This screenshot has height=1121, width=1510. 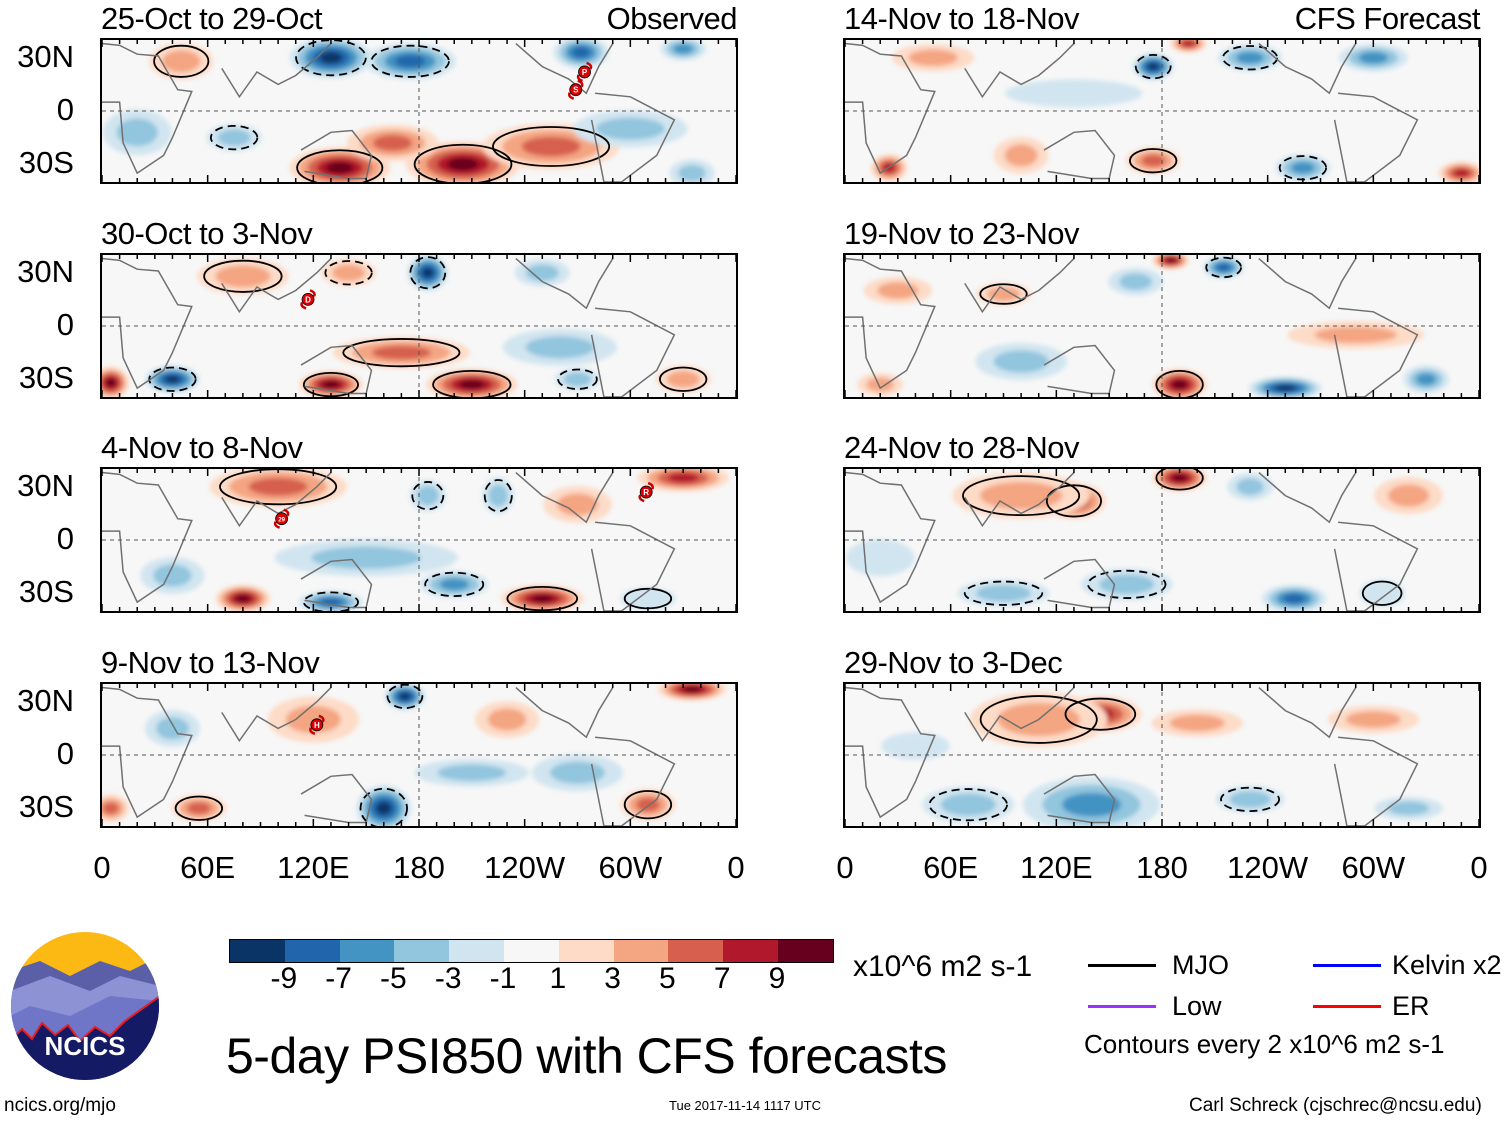 What do you see at coordinates (961, 447) in the screenshot?
I see `panel-title: 24-Nov to 28-Nov` at bounding box center [961, 447].